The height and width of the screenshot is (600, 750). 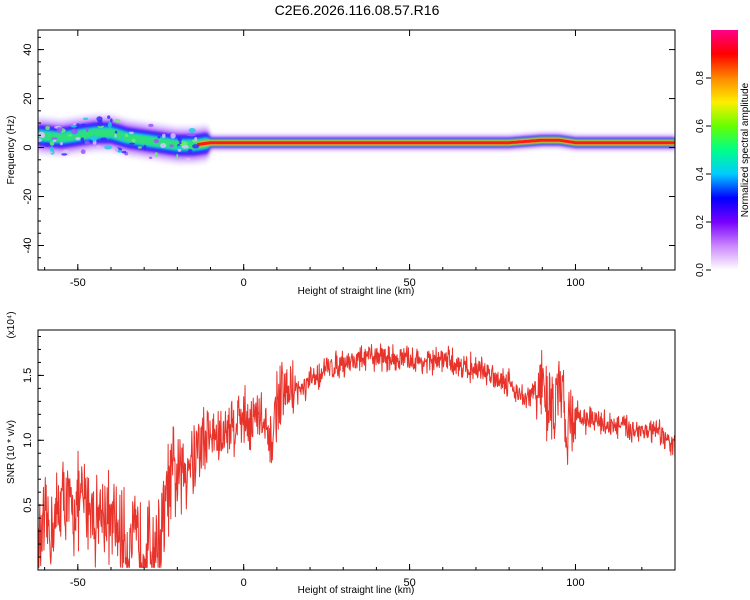 I want to click on spectrogram-y-tick-label: -20, so click(x=28, y=197).